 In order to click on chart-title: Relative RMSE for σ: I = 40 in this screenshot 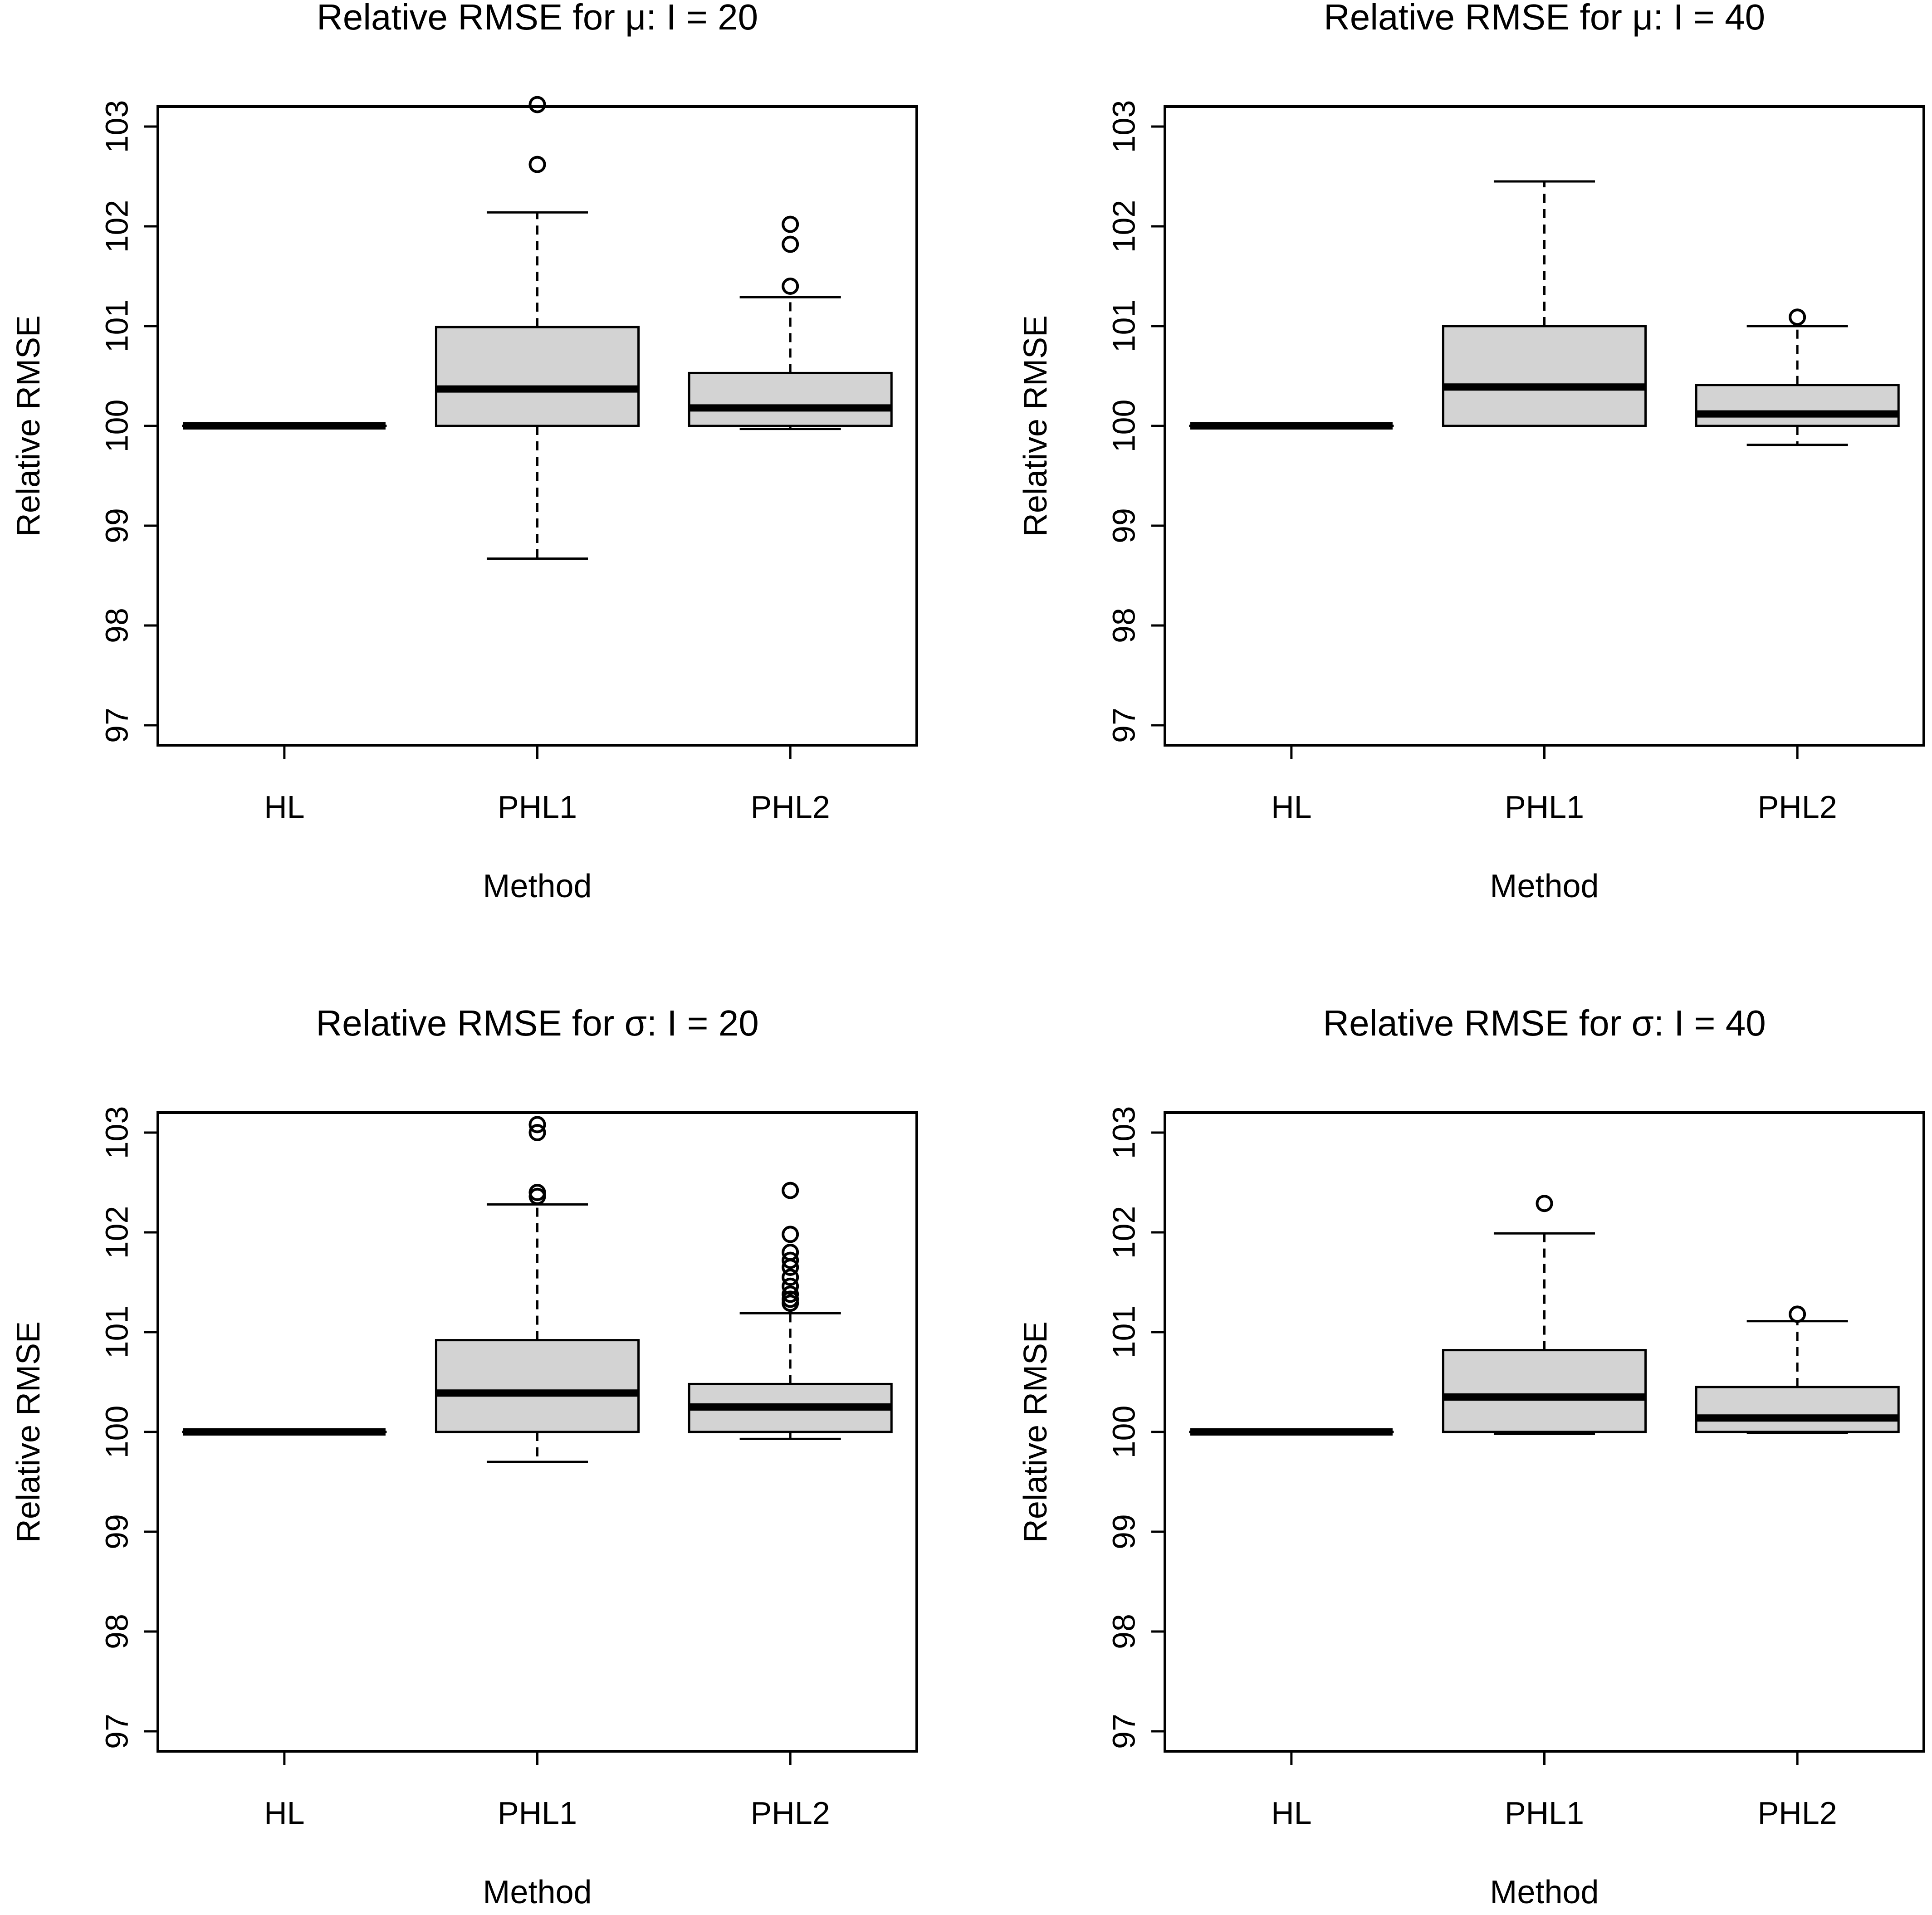, I will do `click(1544, 1023)`.